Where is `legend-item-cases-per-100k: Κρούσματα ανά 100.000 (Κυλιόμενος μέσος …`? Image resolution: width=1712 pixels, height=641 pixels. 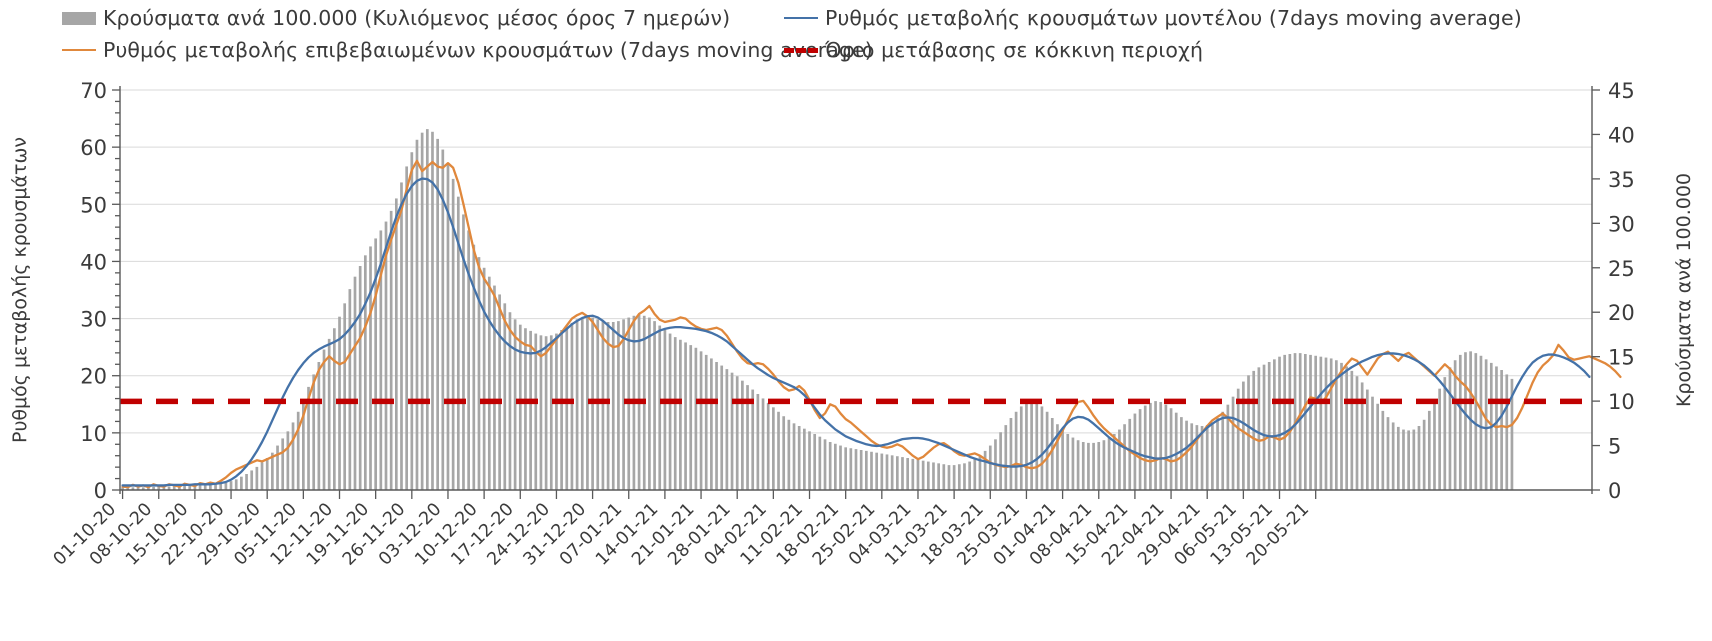
legend-item-cases-per-100k: Κρούσματα ανά 100.000 (Κυλιόμενος μέσος … is located at coordinates (396, 18).